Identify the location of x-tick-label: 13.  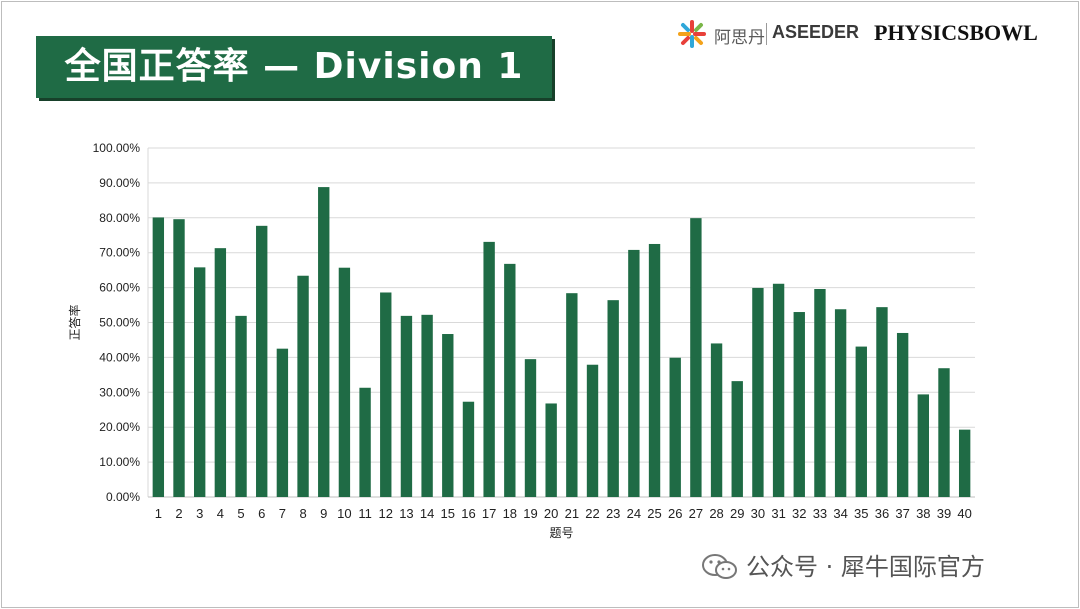
(406, 513).